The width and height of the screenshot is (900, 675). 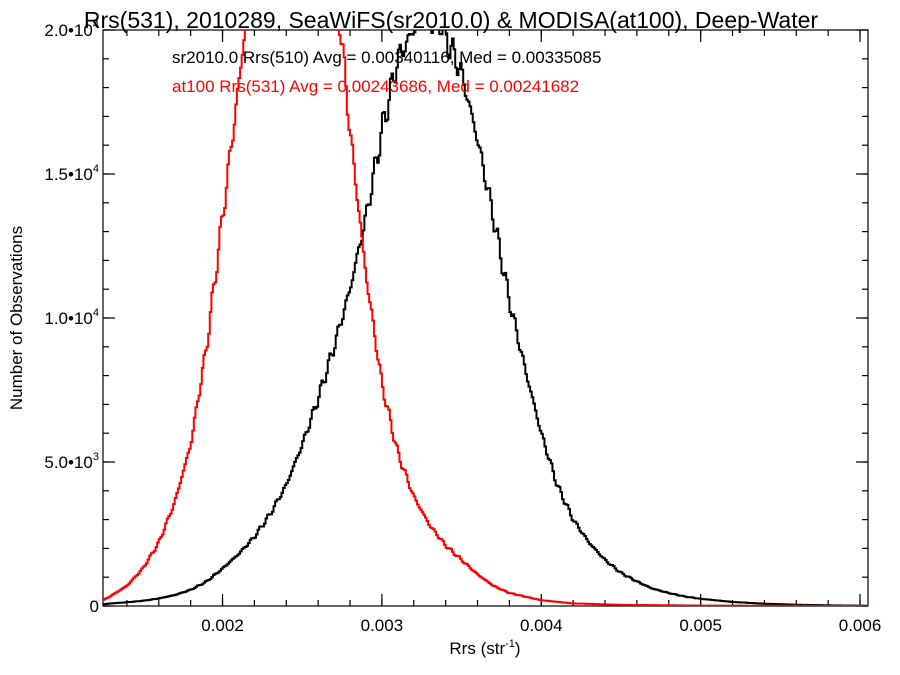 I want to click on x-axis-label: Rrs (str-1), so click(x=484, y=648).